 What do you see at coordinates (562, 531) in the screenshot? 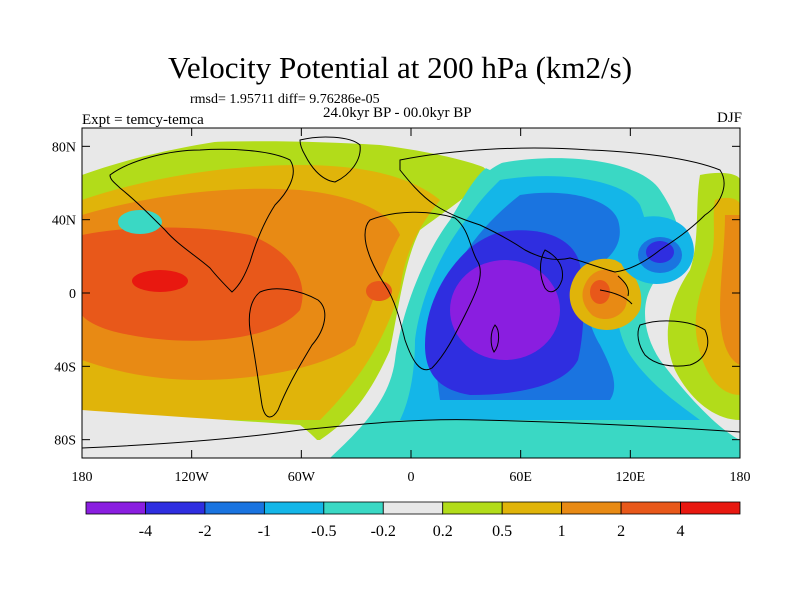
I see `colorbar-label: 1` at bounding box center [562, 531].